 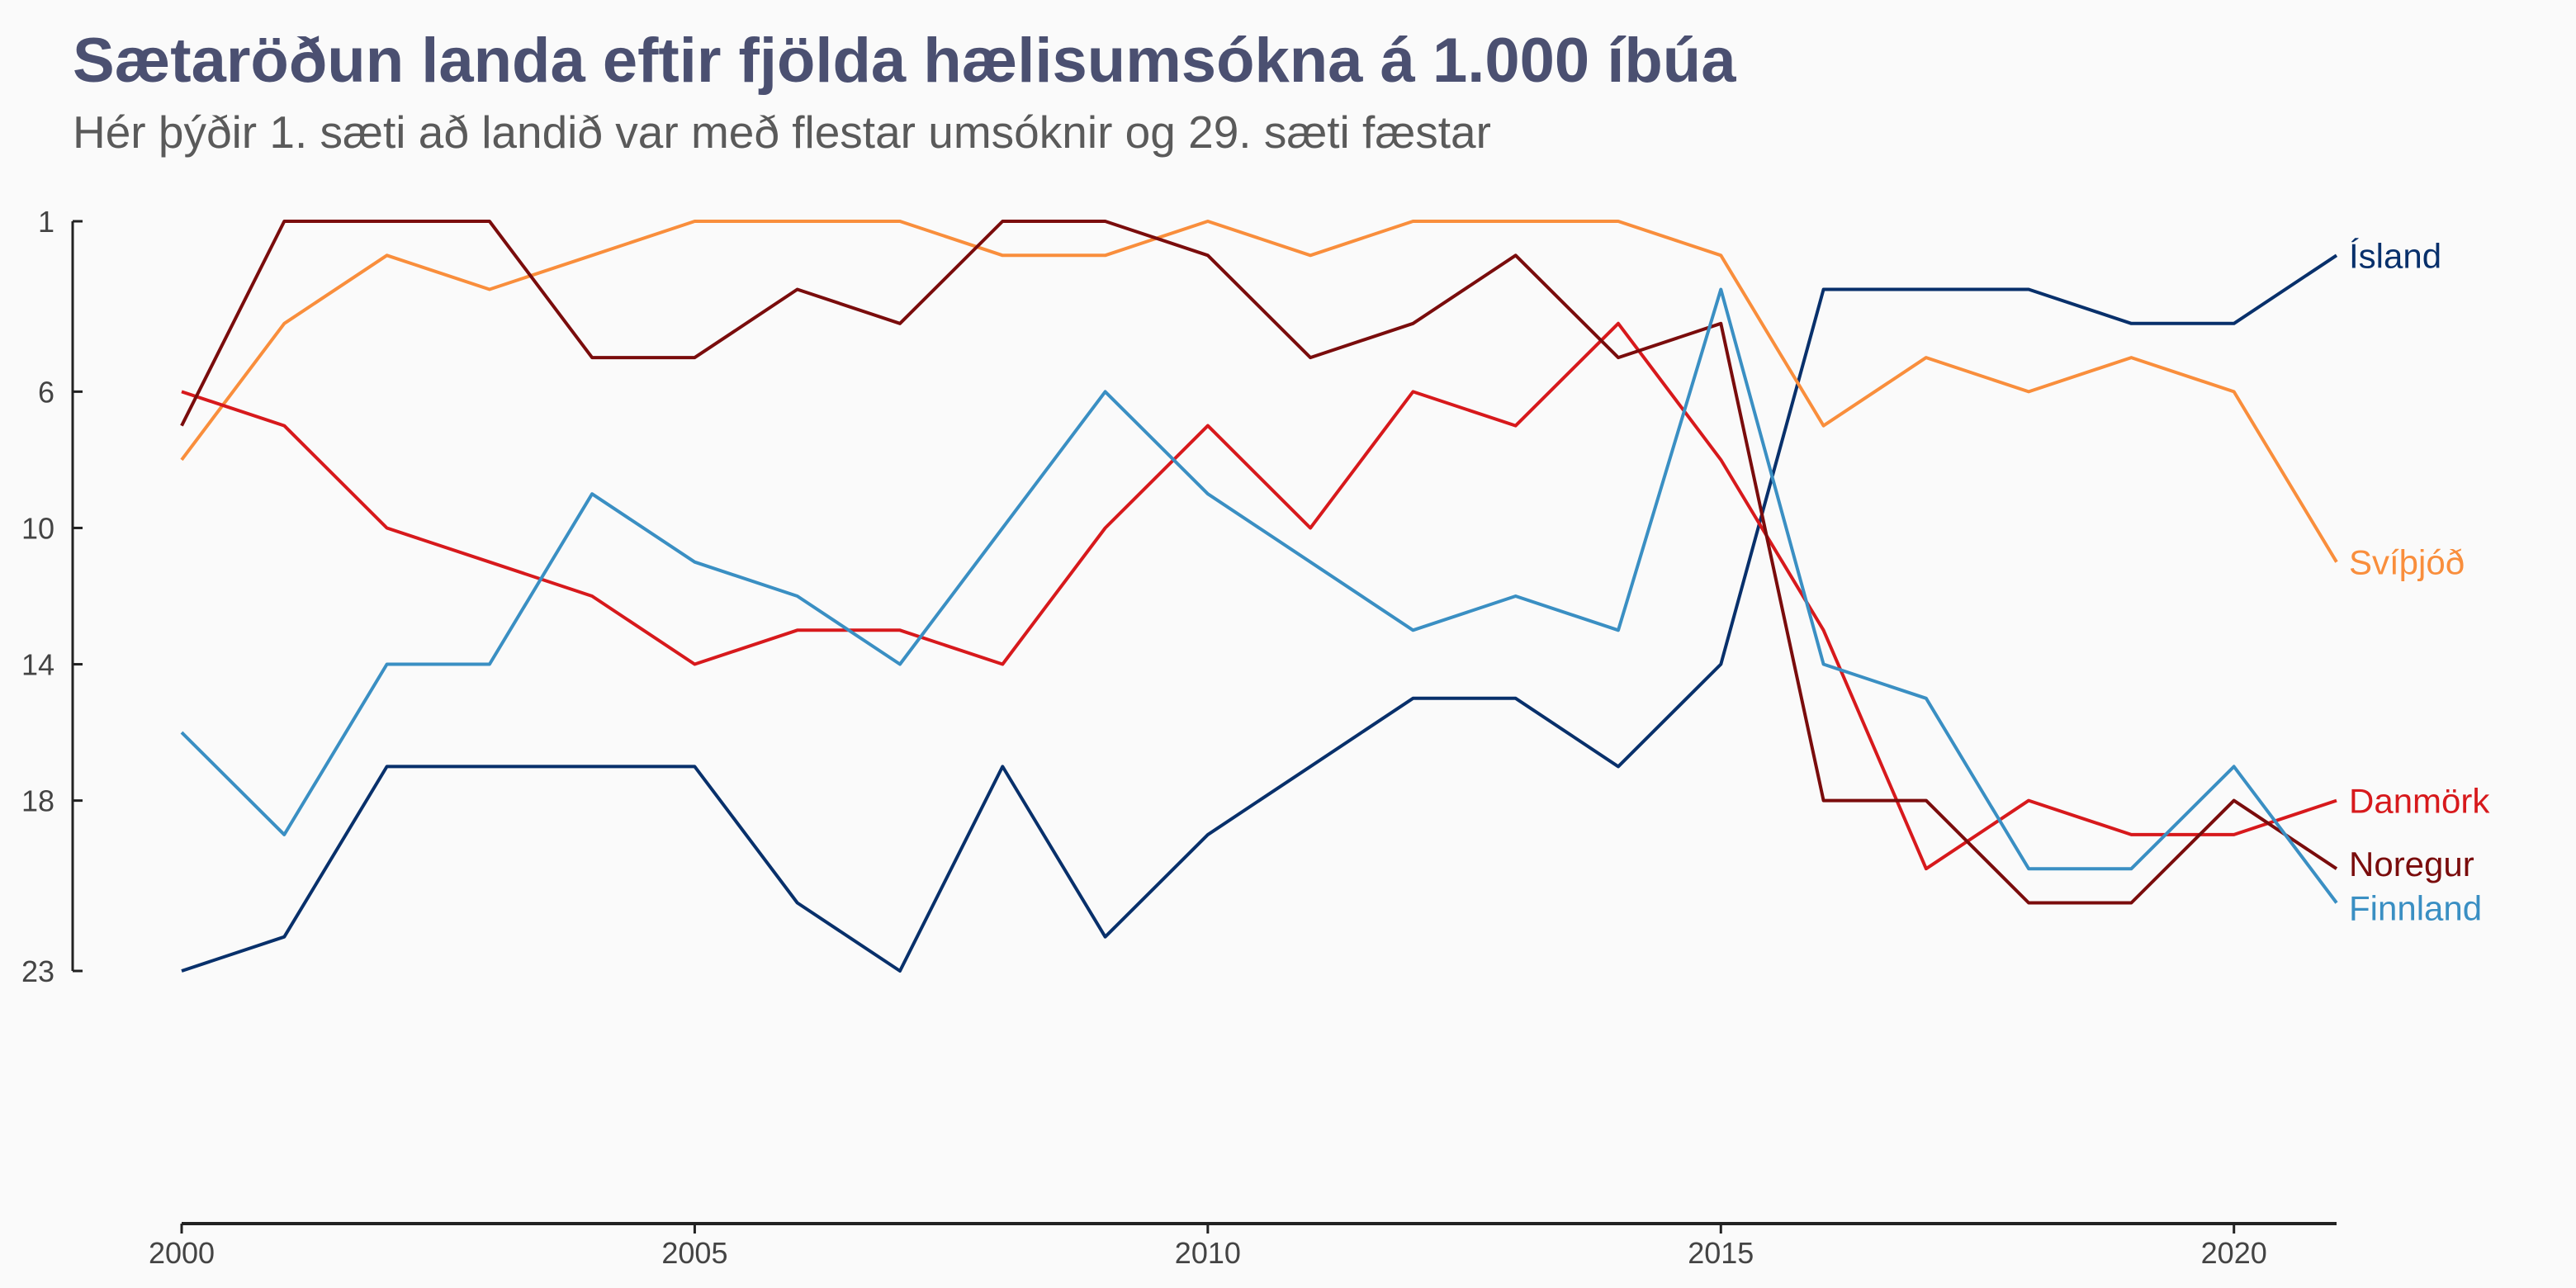 What do you see at coordinates (2234, 1253) in the screenshot?
I see `x-tick-label: 2020` at bounding box center [2234, 1253].